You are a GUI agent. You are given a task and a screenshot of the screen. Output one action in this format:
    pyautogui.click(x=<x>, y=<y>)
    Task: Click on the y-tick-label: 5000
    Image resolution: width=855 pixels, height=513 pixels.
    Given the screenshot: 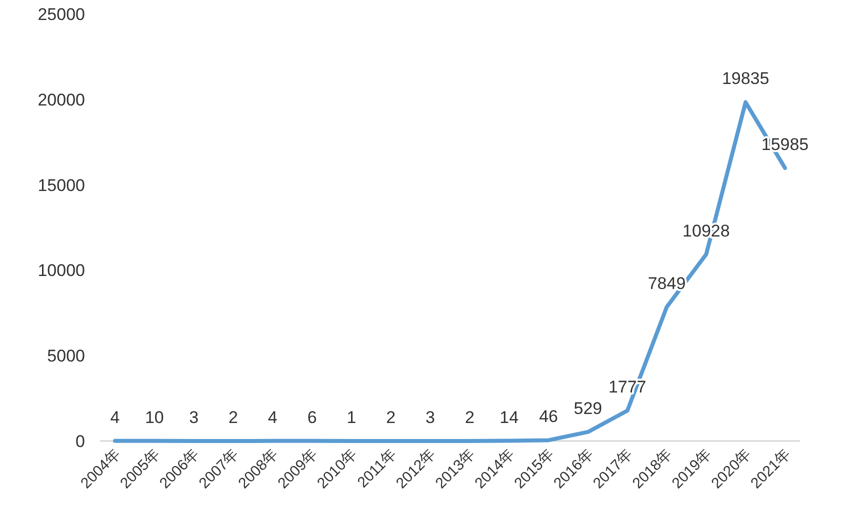 What is the action you would take?
    pyautogui.click(x=66, y=356)
    